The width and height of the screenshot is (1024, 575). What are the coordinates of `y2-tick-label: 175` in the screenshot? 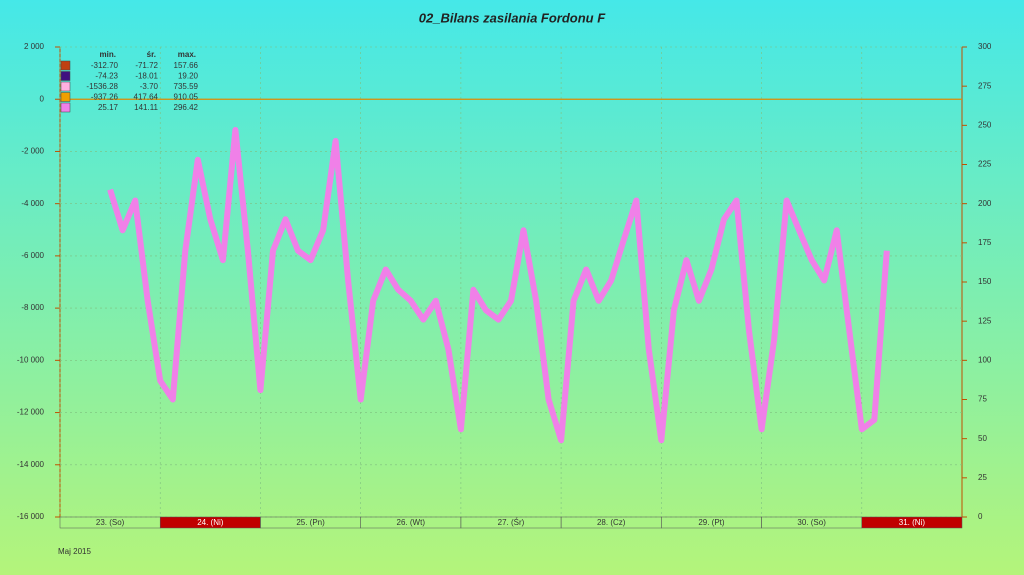 It's located at (985, 242).